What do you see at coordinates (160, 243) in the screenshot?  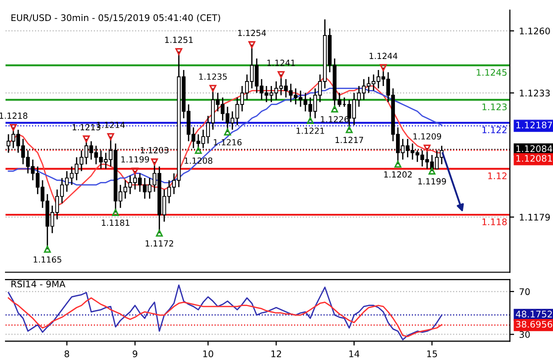 I see `annotation: 1.1172` at bounding box center [160, 243].